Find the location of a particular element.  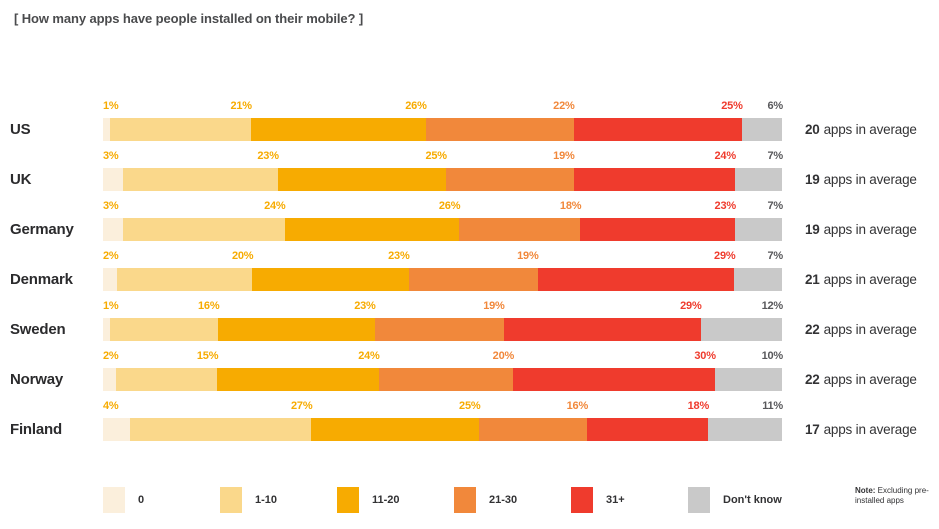

segment-value-label: 24% is located at coordinates (725, 156).